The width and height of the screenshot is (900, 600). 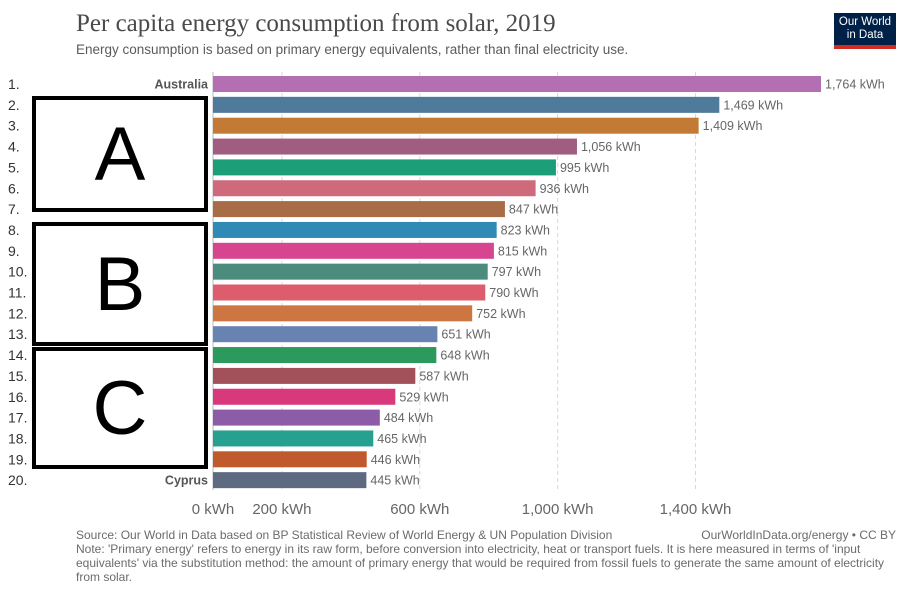 I want to click on rank-label: 3., so click(x=14, y=126).